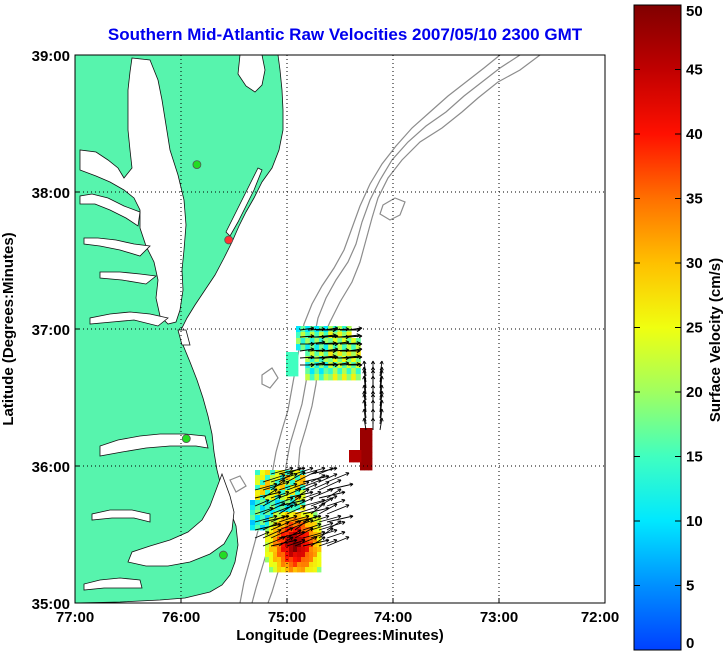 This screenshot has width=724, height=664. Describe the element at coordinates (186, 439) in the screenshot. I see `radar-site-marker` at that location.